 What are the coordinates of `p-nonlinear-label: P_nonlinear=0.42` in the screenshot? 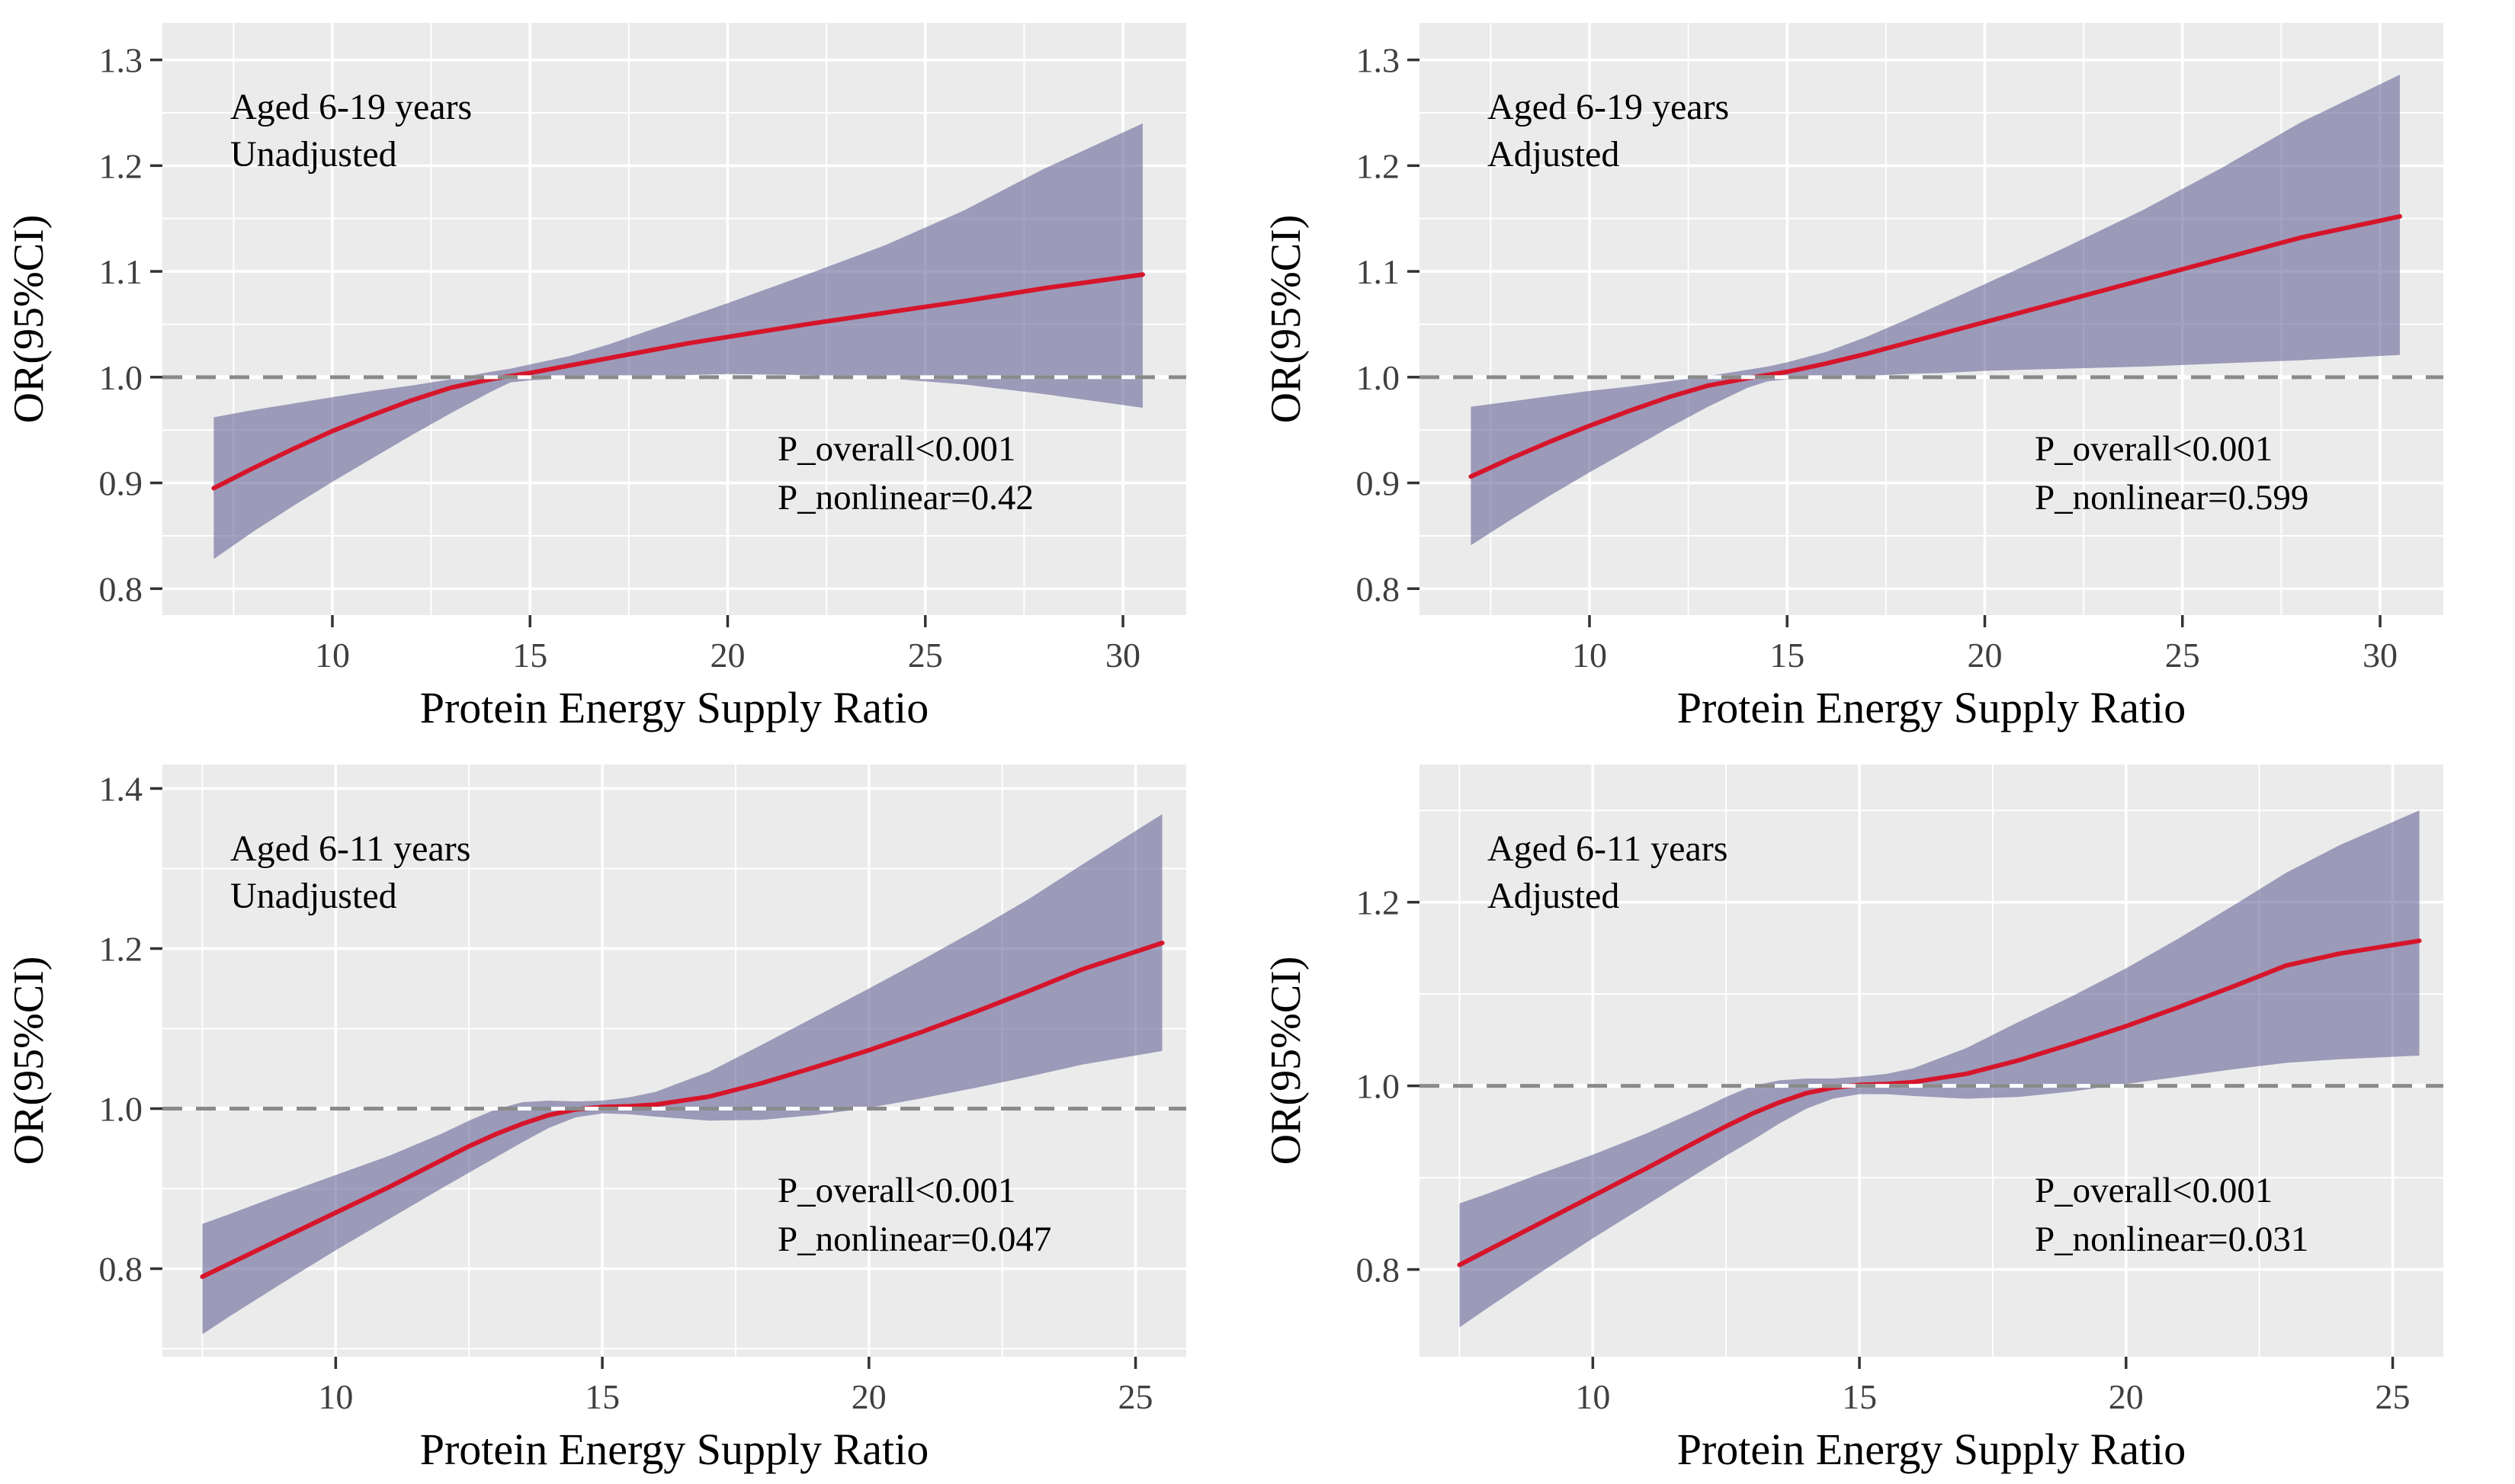 It's located at (906, 498).